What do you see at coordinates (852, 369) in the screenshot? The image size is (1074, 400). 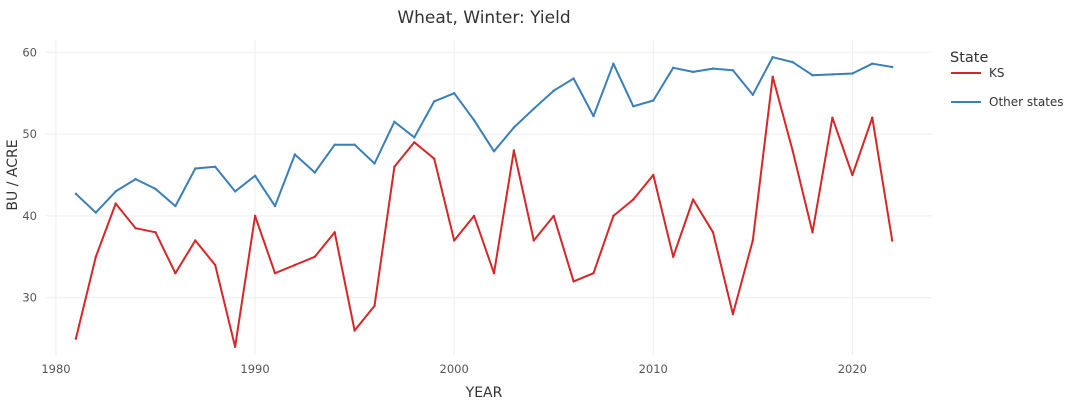 I see `x-tick-label: 2020` at bounding box center [852, 369].